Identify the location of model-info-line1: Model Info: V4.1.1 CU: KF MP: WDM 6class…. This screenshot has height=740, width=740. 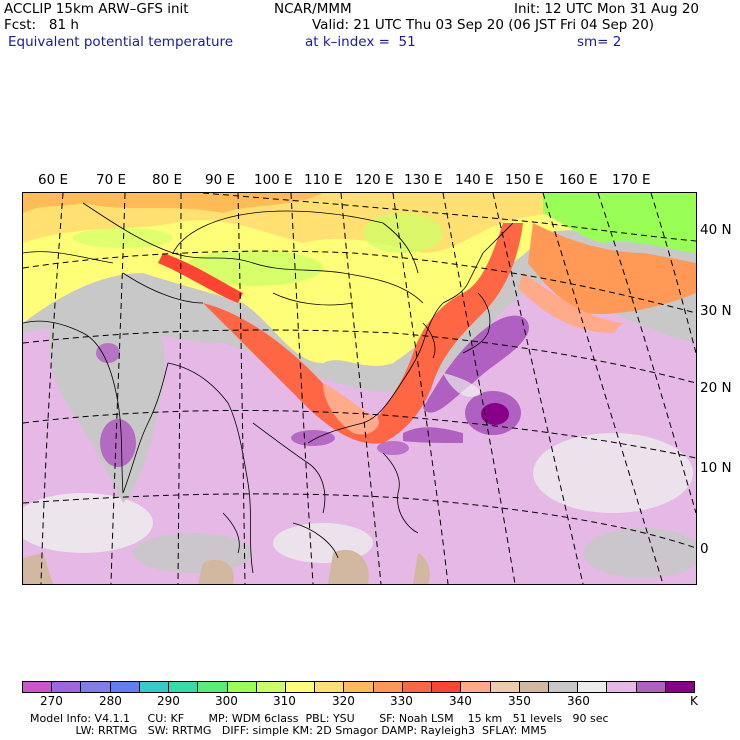
(319, 718).